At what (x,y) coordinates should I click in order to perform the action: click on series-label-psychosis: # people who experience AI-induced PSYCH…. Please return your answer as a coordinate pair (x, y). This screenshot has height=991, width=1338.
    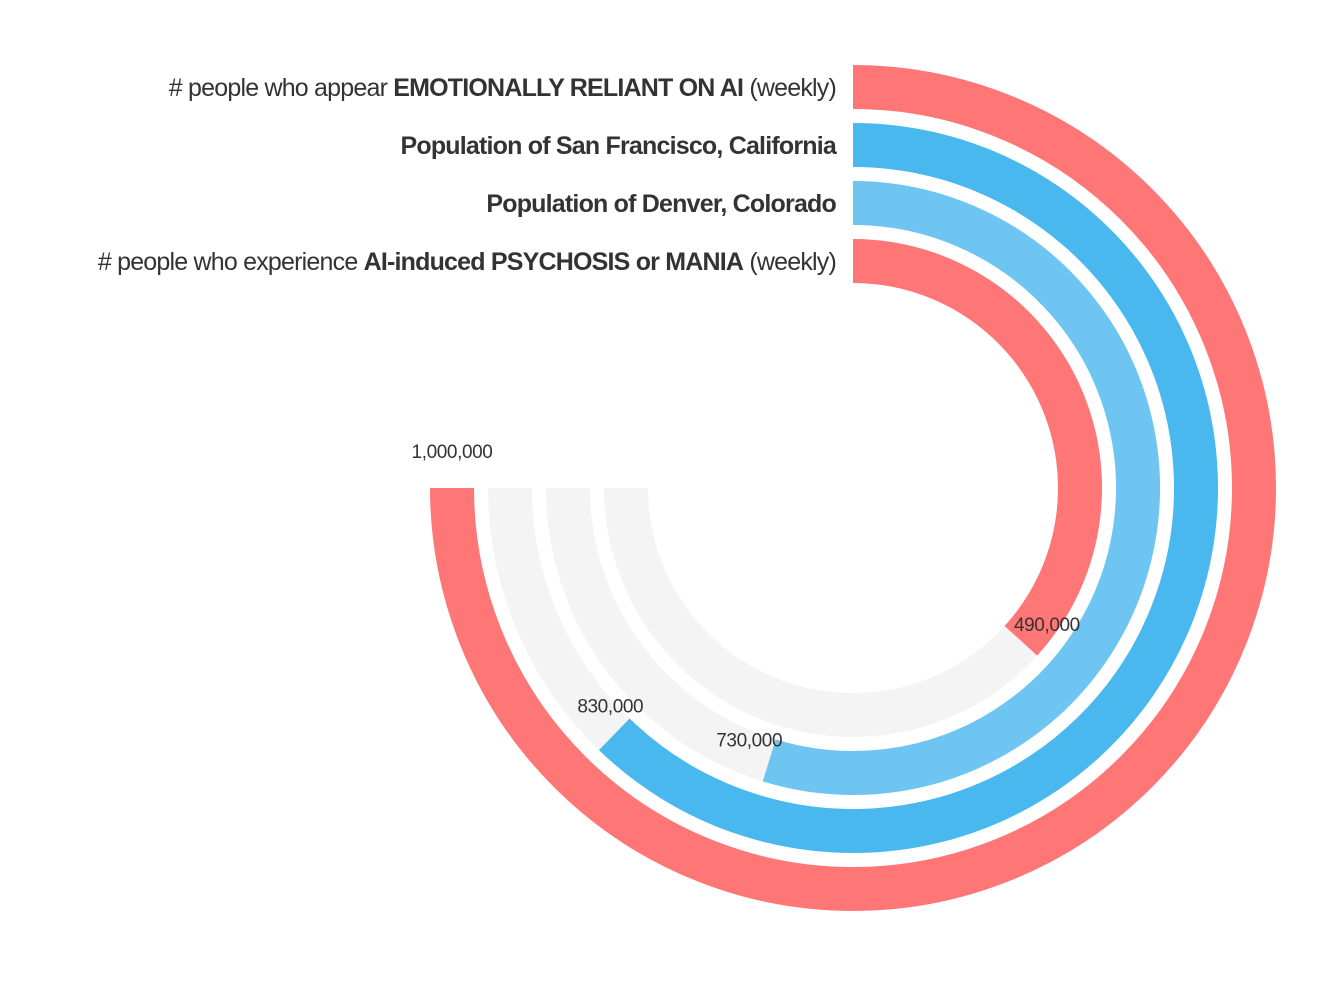
    Looking at the image, I should click on (467, 262).